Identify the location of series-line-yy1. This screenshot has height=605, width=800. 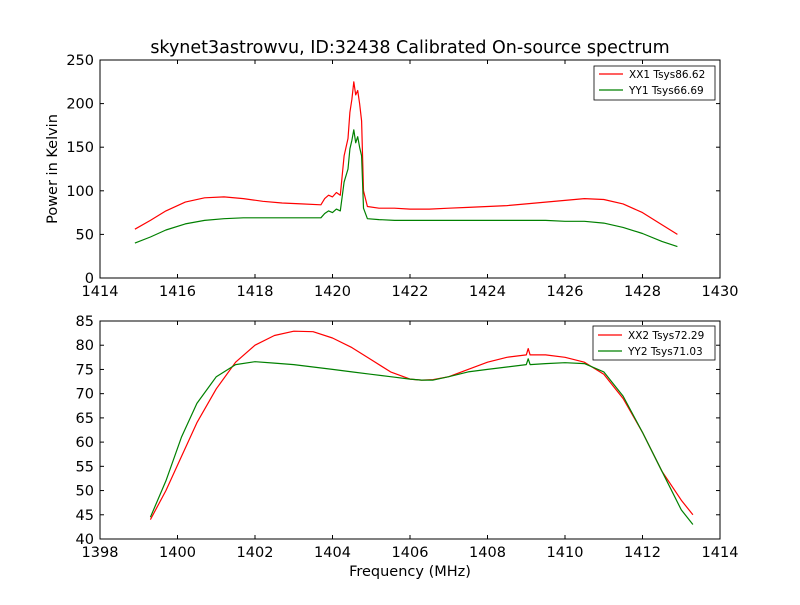
(406, 188).